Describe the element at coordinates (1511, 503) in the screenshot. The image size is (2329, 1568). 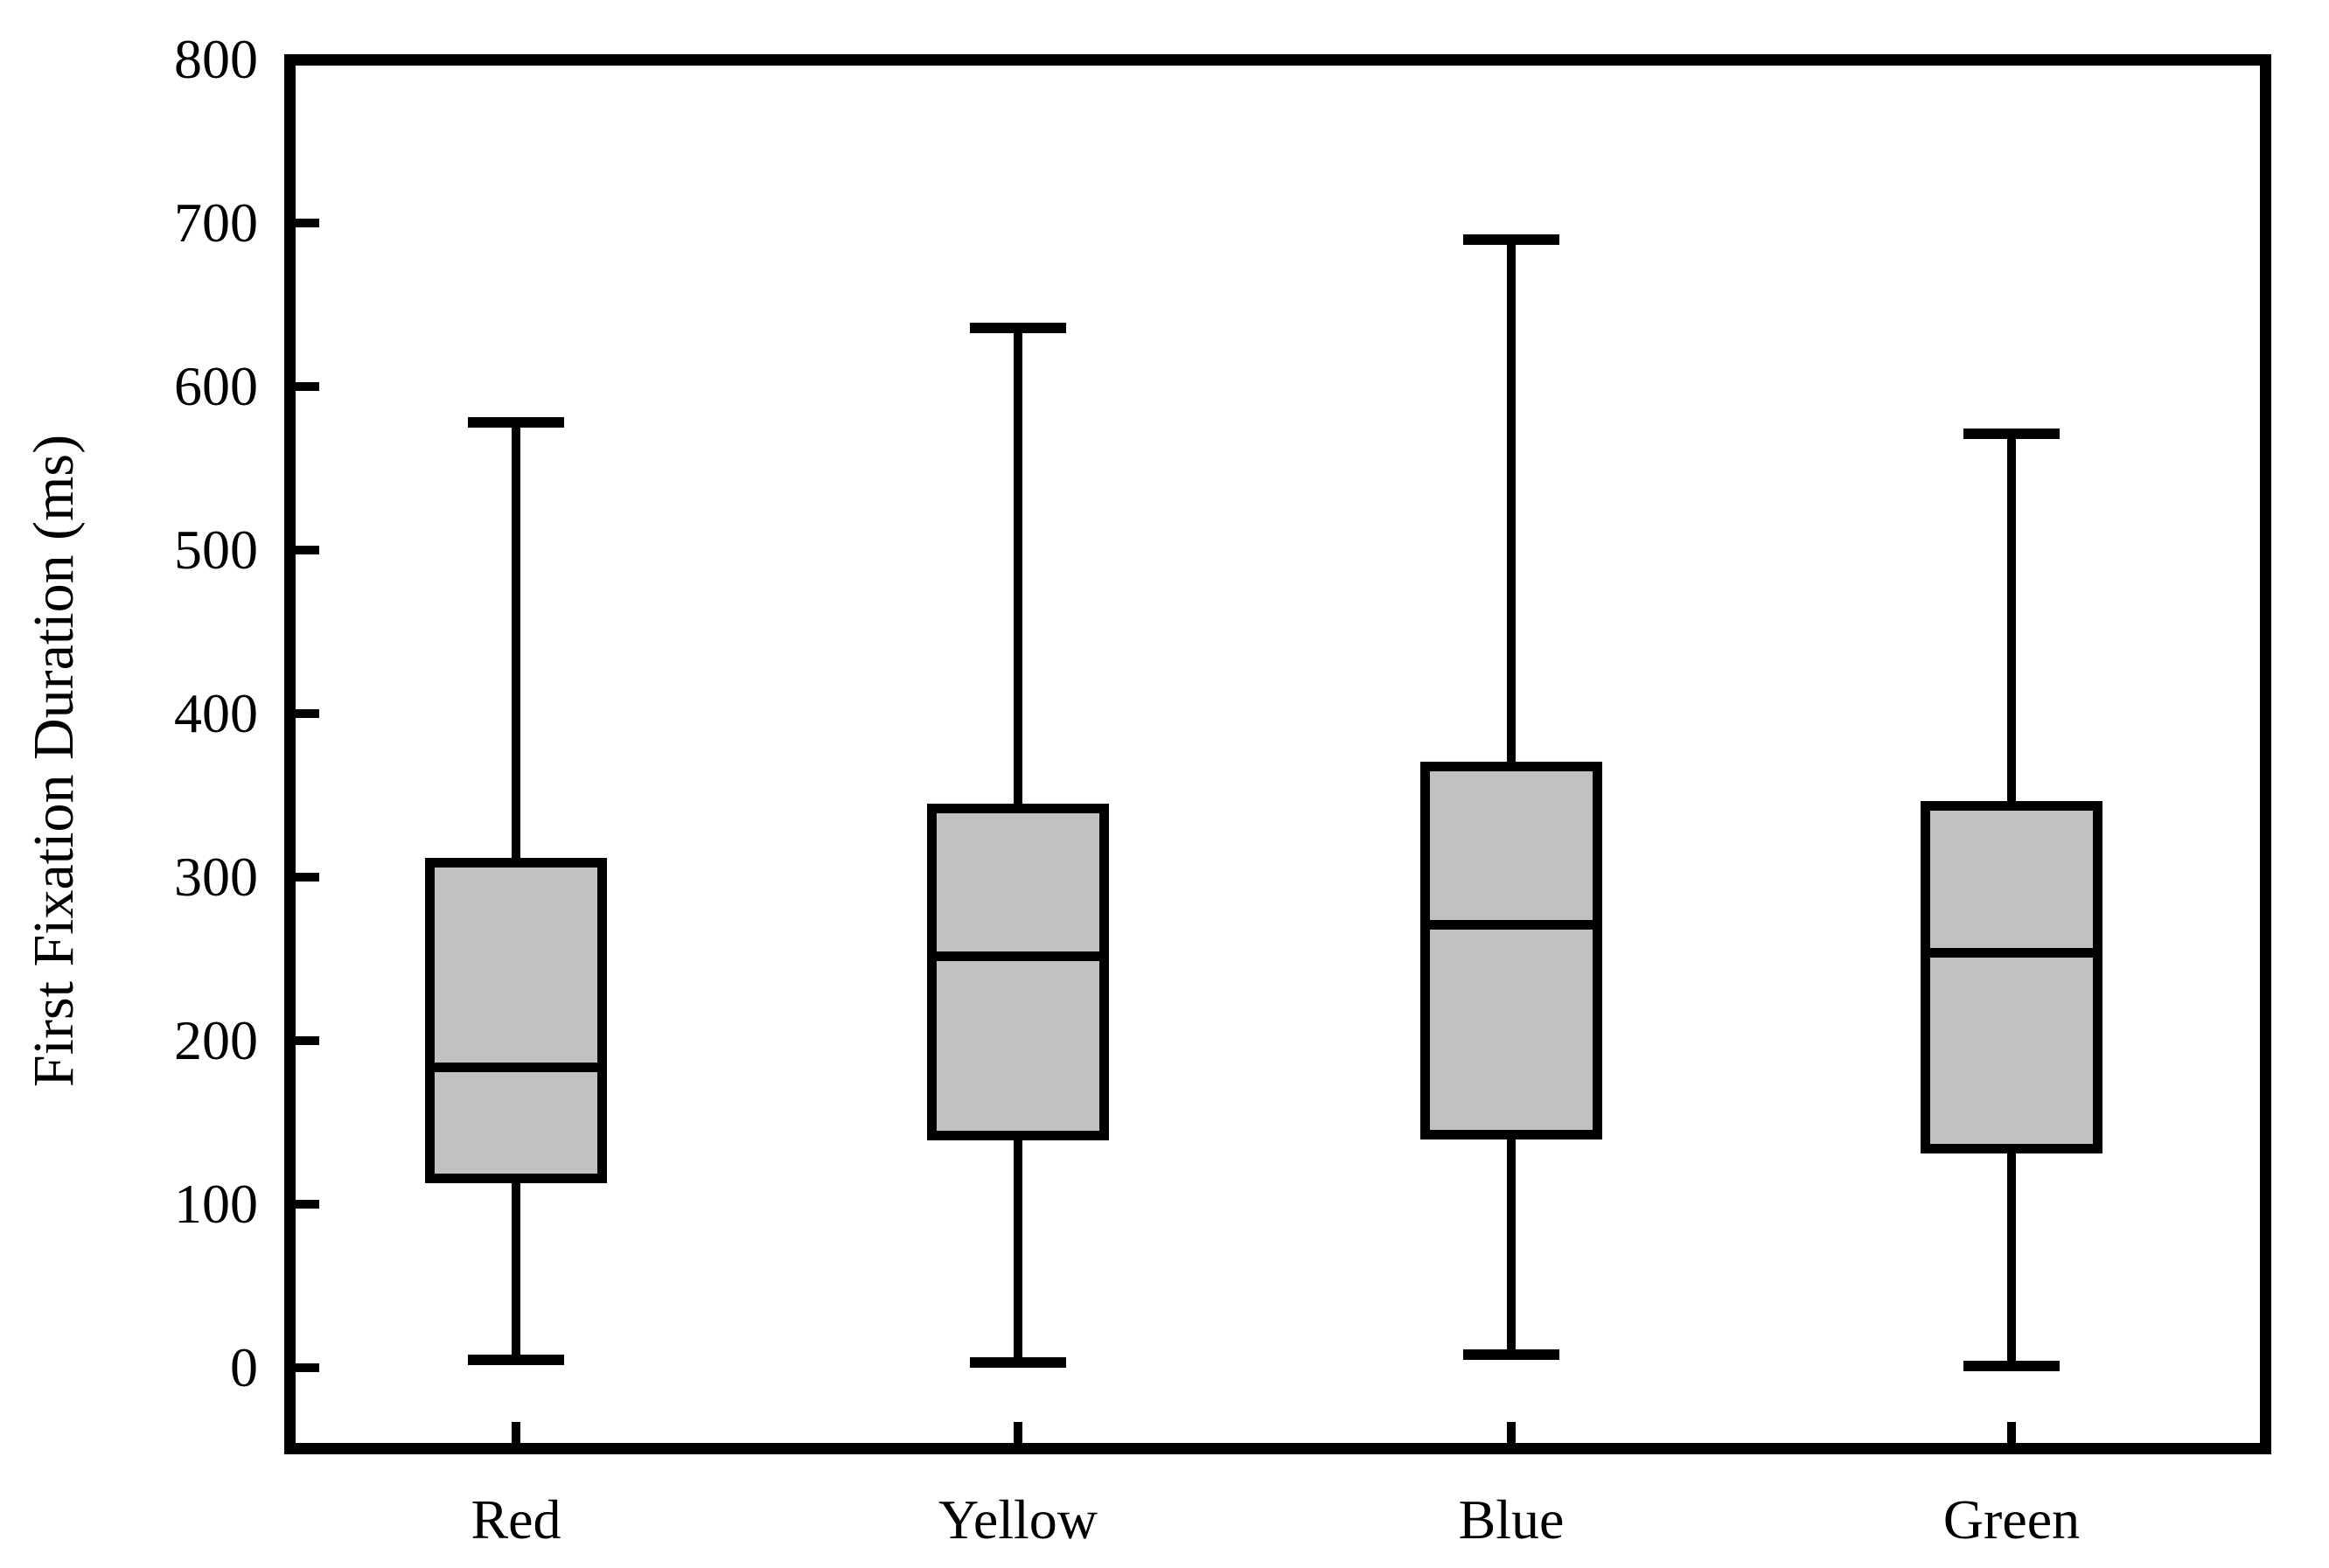
I see `upper-whisker-blue` at that location.